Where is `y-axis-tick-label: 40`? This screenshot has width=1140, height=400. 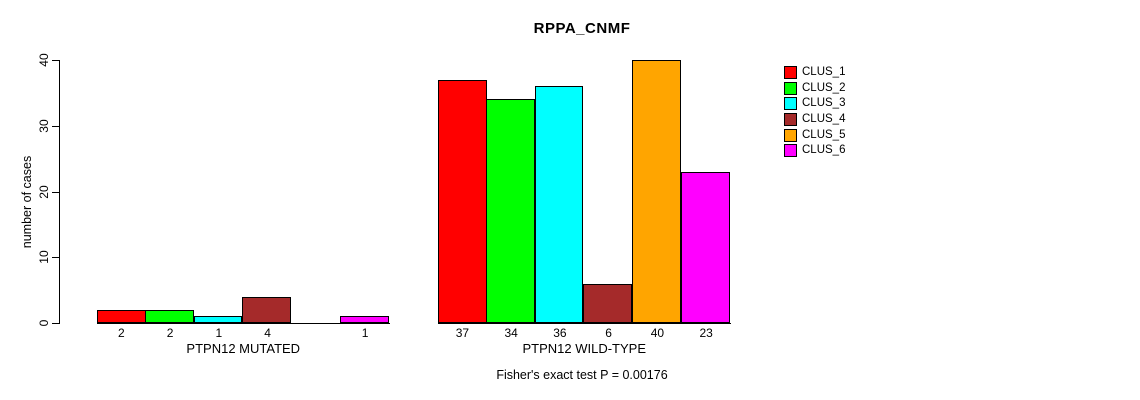
y-axis-tick-label: 40 is located at coordinates (44, 60).